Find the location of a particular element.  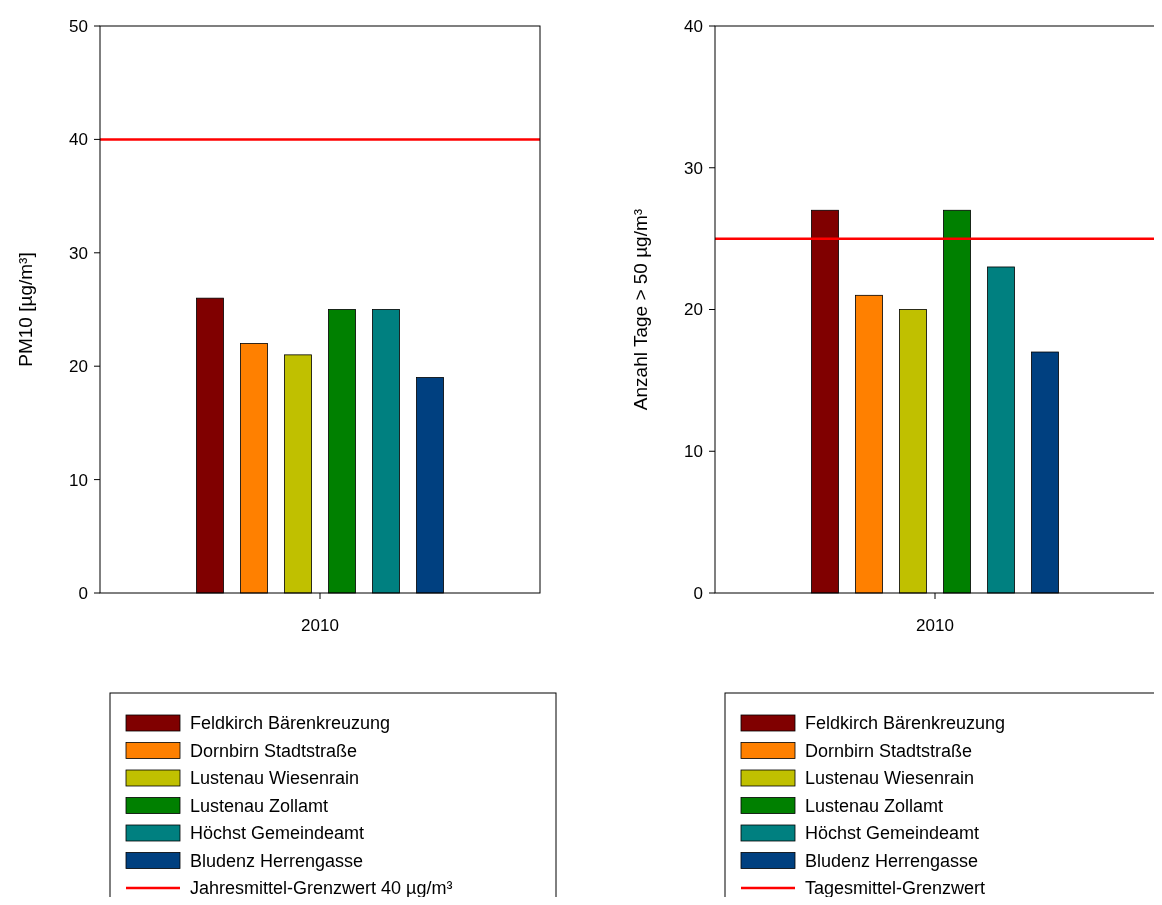

y-axis-title: Anzahl Tage > 50 µg/m³ is located at coordinates (640, 309).